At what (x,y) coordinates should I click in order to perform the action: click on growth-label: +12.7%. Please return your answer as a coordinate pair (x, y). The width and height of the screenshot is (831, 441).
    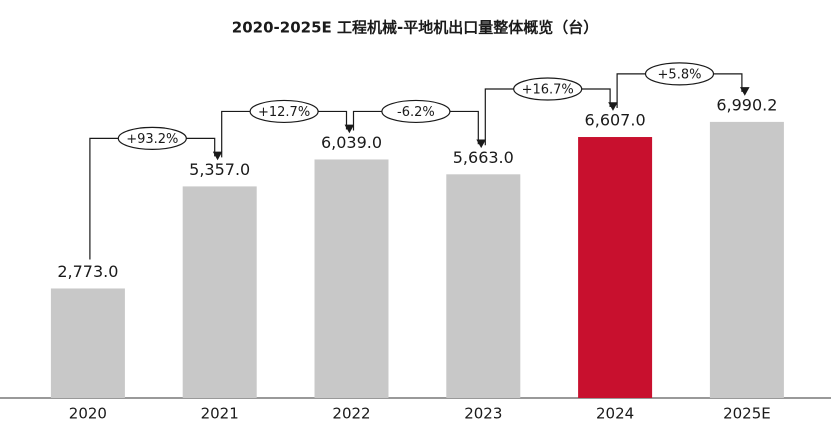
    Looking at the image, I should click on (284, 112).